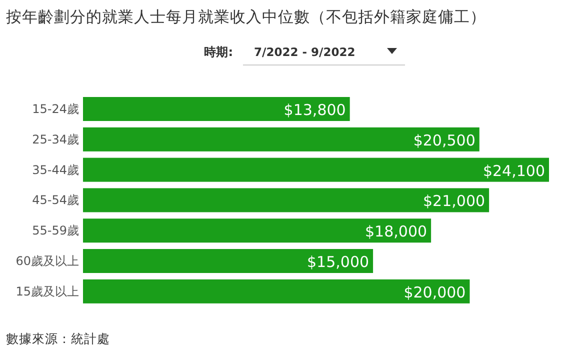 Image resolution: width=568 pixels, height=353 pixels. Describe the element at coordinates (435, 292) in the screenshot. I see `data-label: $20,000` at that location.